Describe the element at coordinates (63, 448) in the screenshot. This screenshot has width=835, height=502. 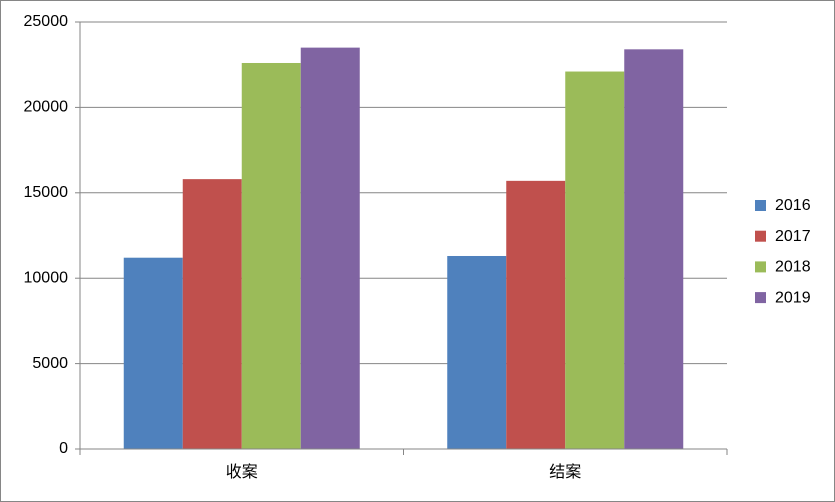
I see `y-tick-label: 0` at that location.